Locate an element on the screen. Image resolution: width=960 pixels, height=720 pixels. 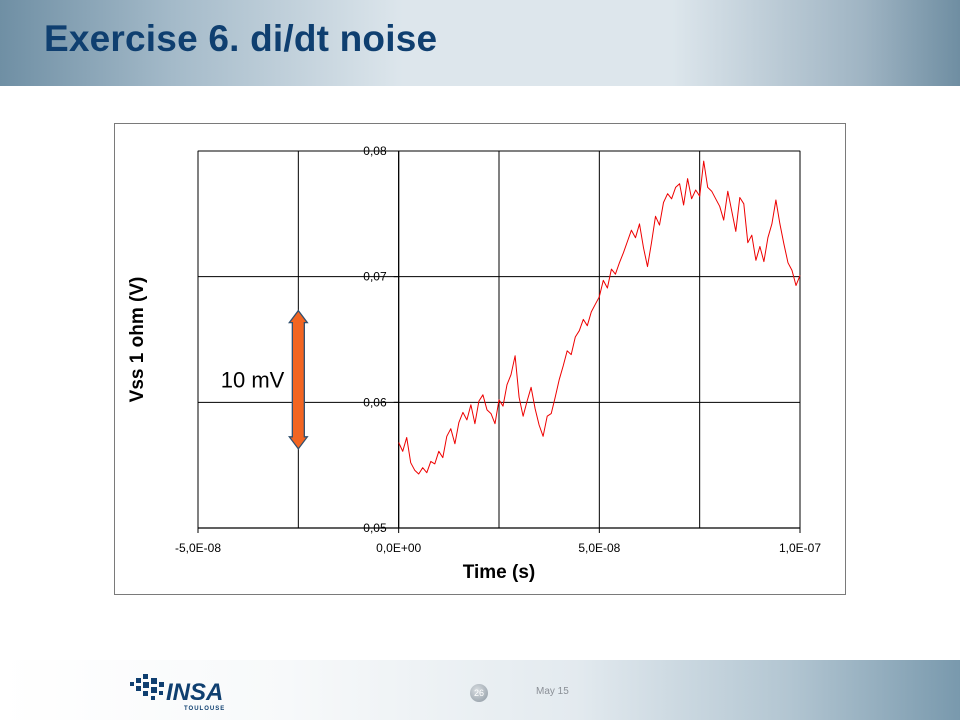
annotation: 10 mV is located at coordinates (265, 379).